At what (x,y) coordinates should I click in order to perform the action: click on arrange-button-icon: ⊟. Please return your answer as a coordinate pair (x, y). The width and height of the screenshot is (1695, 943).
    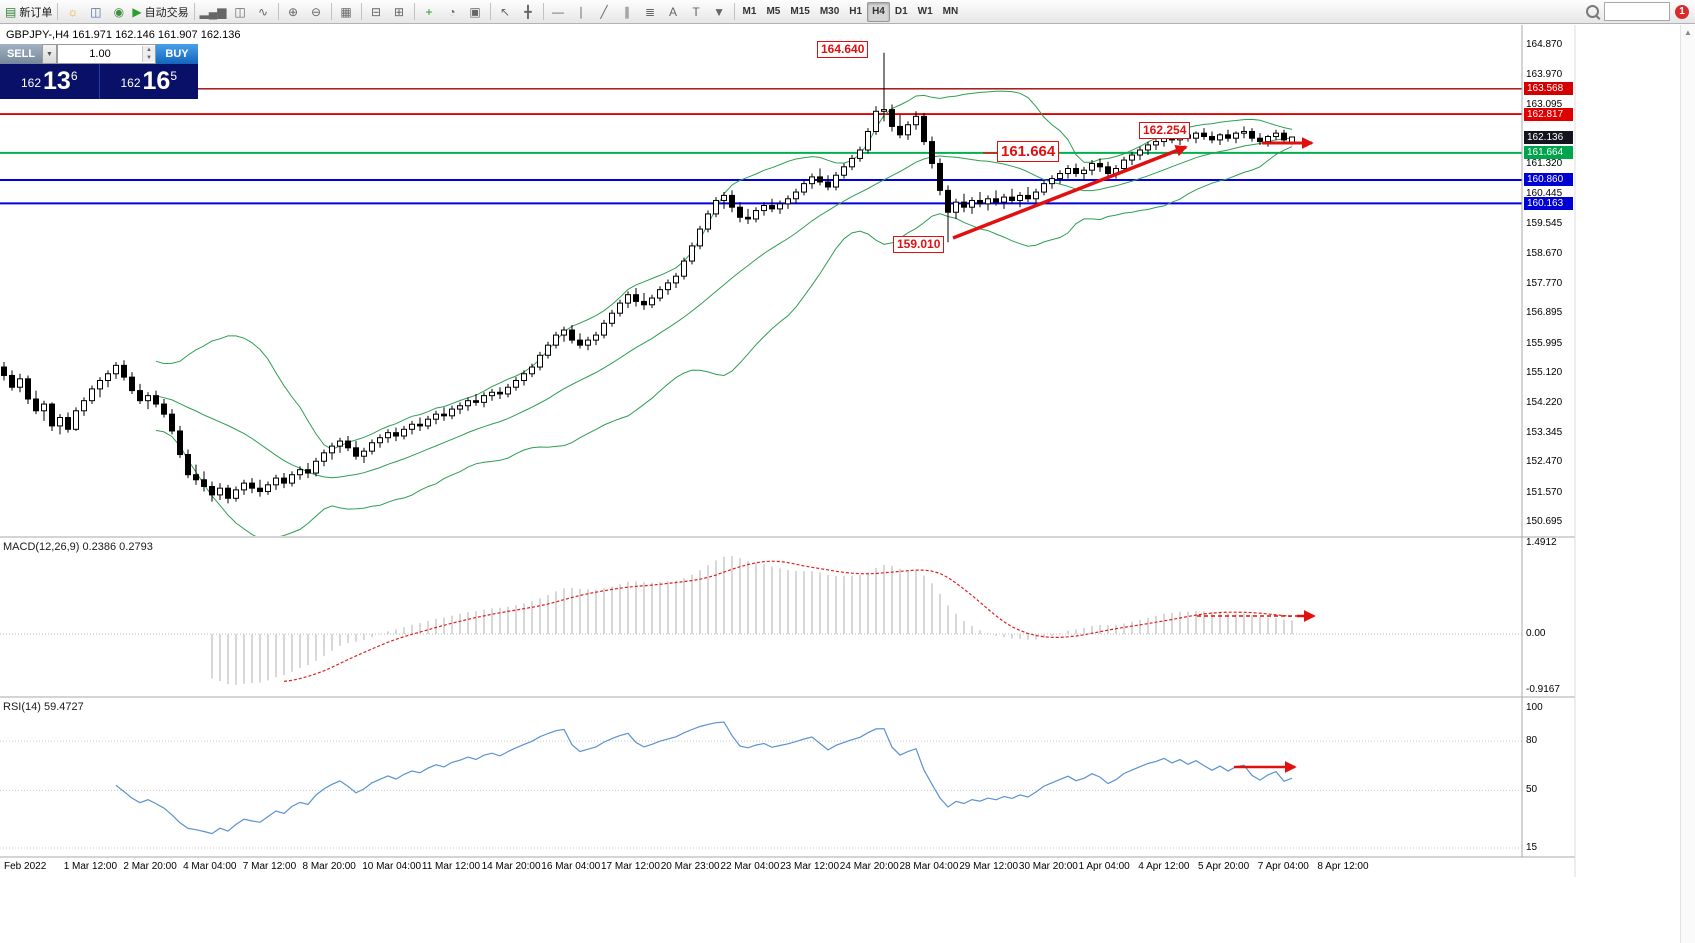
    Looking at the image, I should click on (376, 11).